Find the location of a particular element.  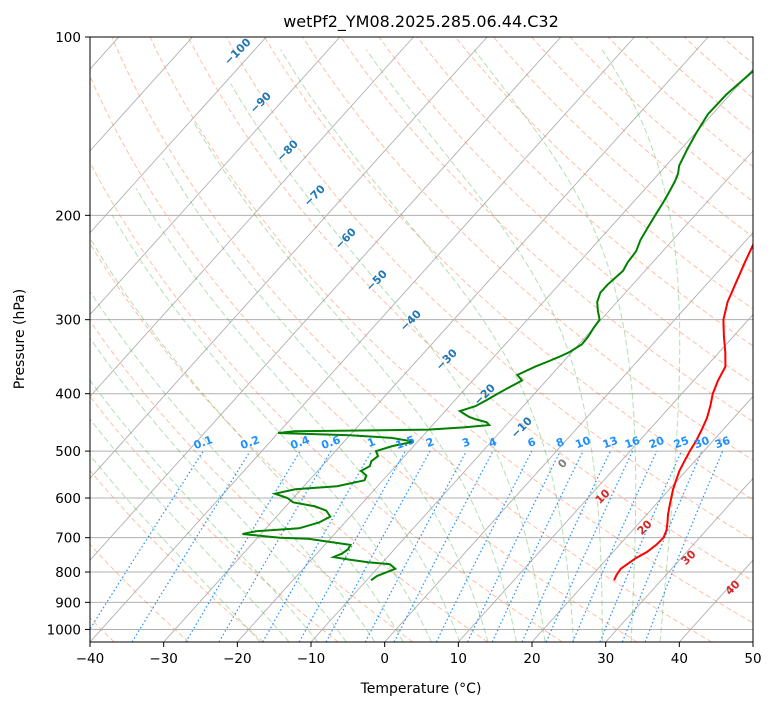

mixing-ratio-label: 0.6 is located at coordinates (330, 442).